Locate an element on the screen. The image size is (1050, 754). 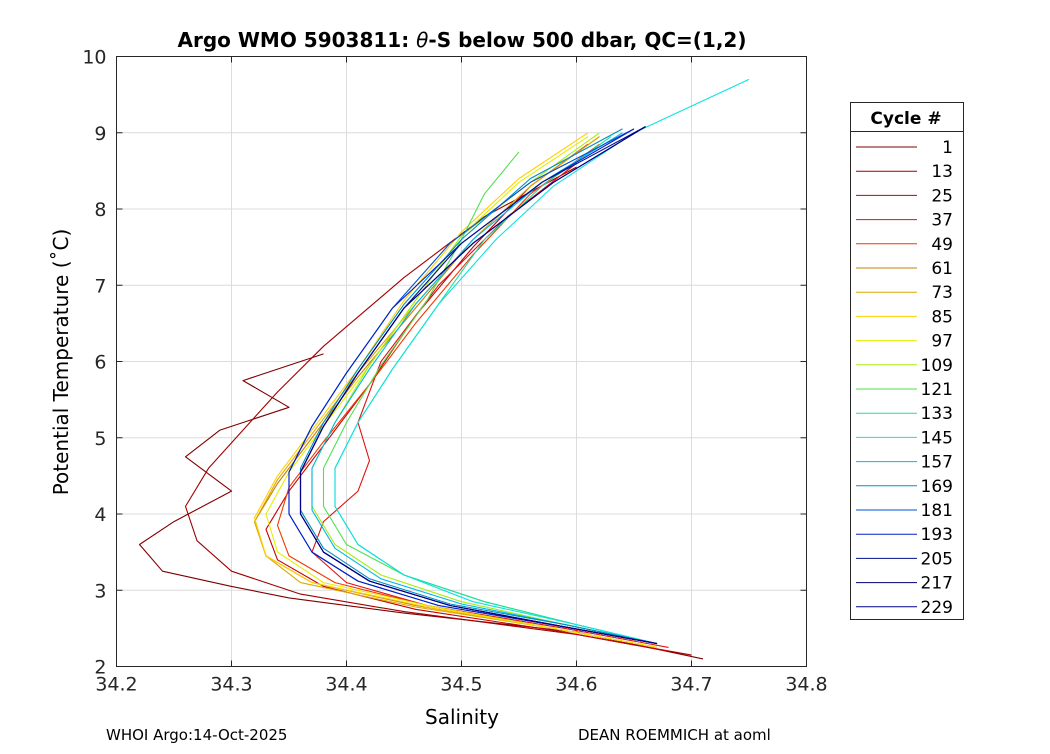
legend-label: 169 is located at coordinates (937, 487).